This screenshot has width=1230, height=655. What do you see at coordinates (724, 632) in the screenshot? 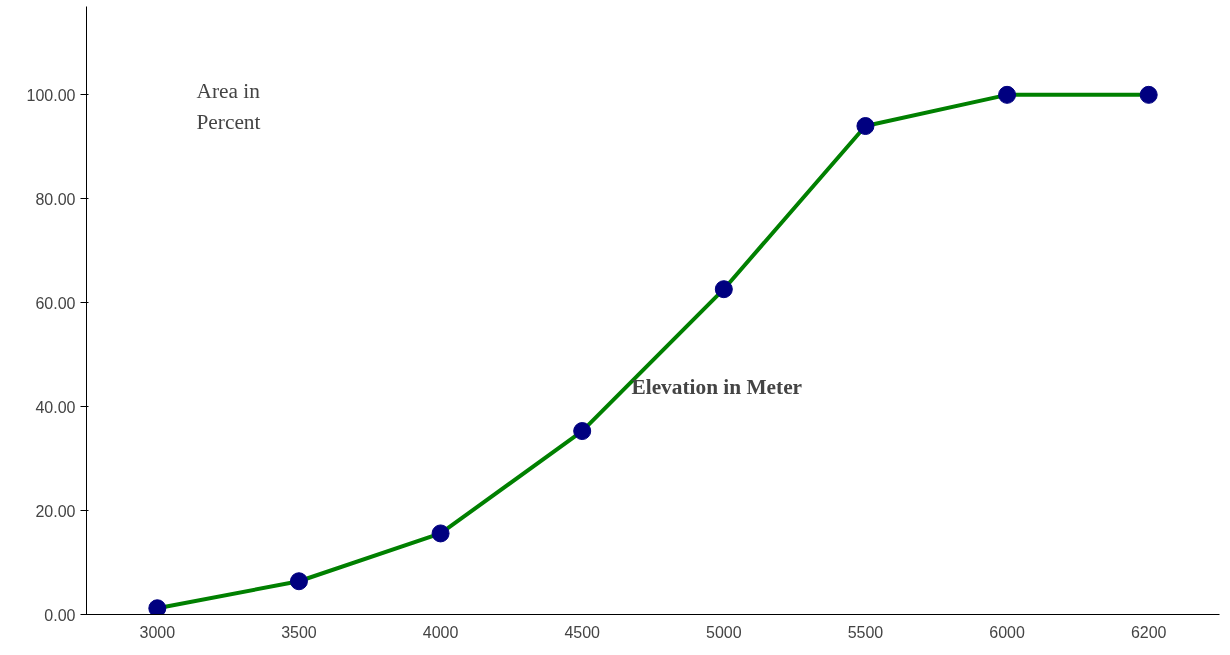
I see `x-tick-label: 5000` at bounding box center [724, 632].